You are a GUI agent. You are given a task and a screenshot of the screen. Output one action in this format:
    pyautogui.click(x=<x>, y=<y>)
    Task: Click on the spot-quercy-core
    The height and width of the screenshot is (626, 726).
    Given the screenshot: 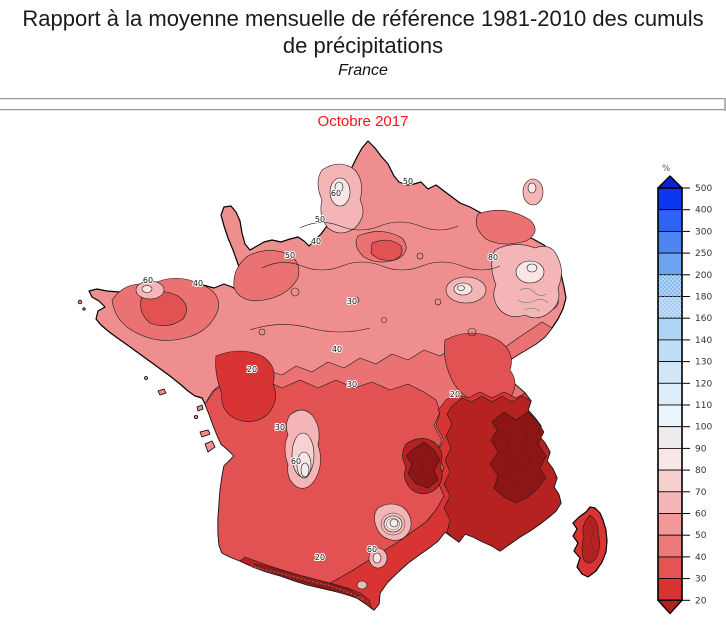 What is the action you would take?
    pyautogui.click(x=305, y=470)
    